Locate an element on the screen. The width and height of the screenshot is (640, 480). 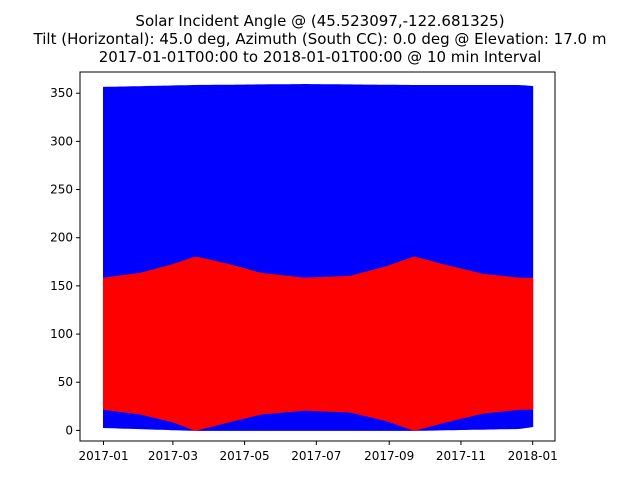
y-tick-label: 350 is located at coordinates (61, 93).